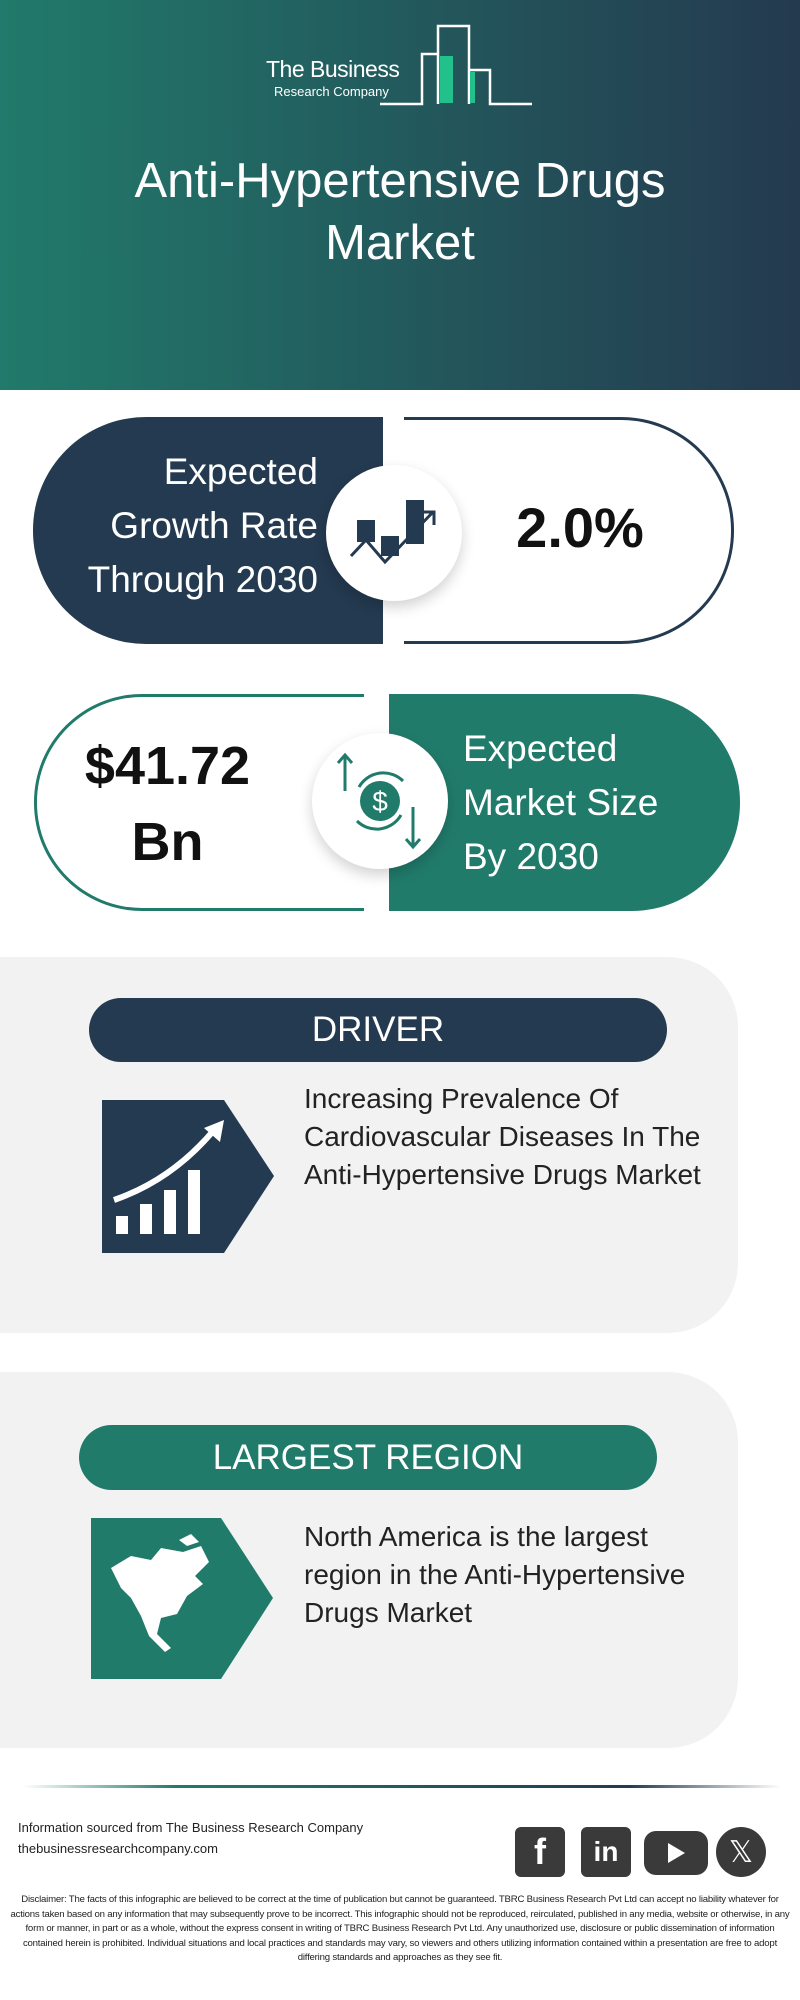 This screenshot has width=800, height=2000. I want to click on growth-rate-label: Expected Growth Rate Through 2030, so click(202, 525).